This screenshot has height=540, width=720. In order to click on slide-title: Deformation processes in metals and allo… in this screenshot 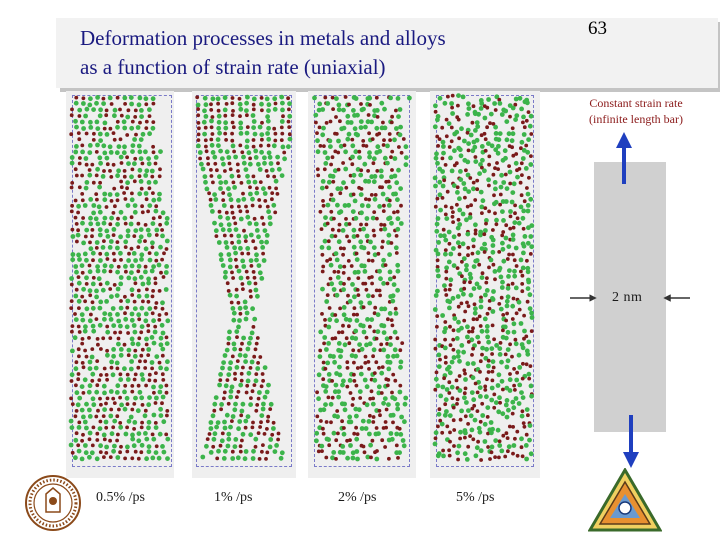, I will do `click(263, 53)`.